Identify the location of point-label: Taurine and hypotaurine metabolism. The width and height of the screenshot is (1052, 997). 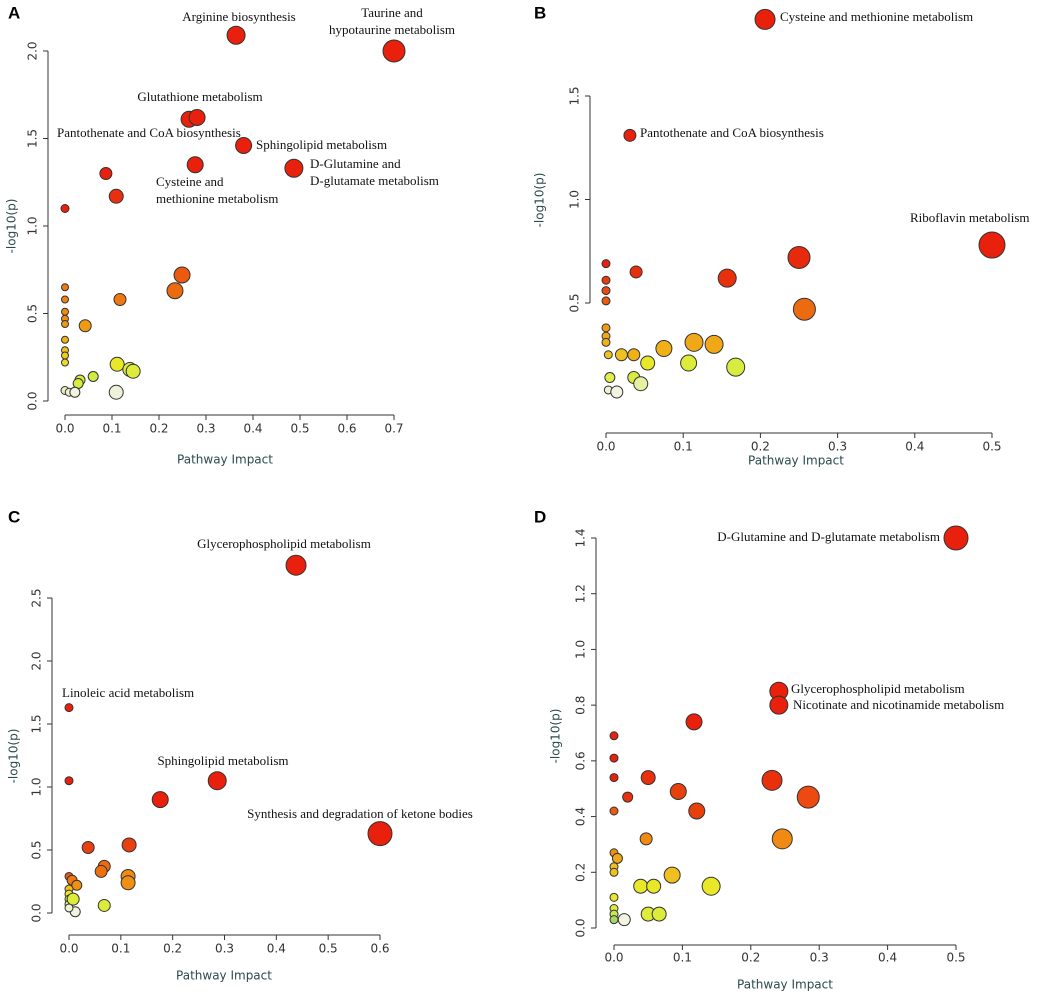
(392, 21).